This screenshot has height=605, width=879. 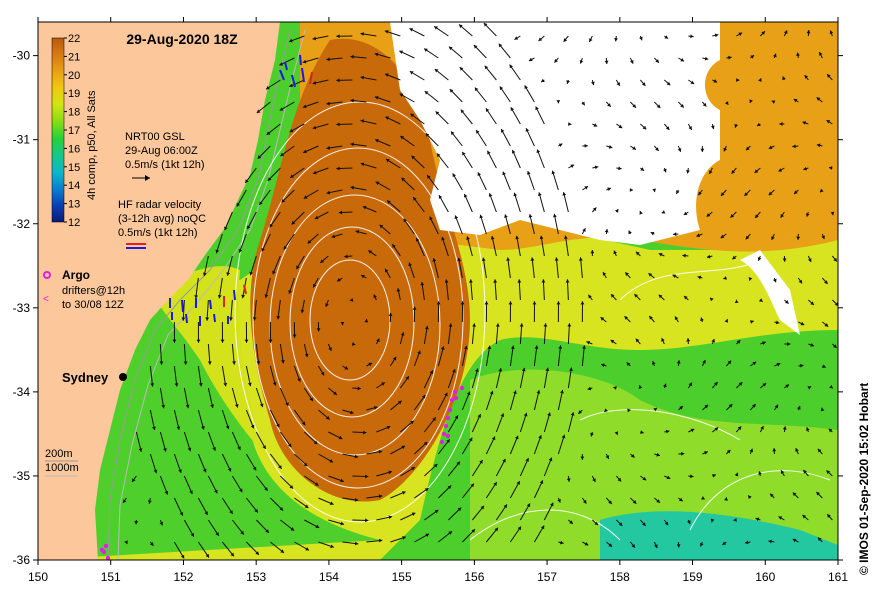 I want to click on colorbar-label: 4h comp, p50, All Sats, so click(x=92, y=145).